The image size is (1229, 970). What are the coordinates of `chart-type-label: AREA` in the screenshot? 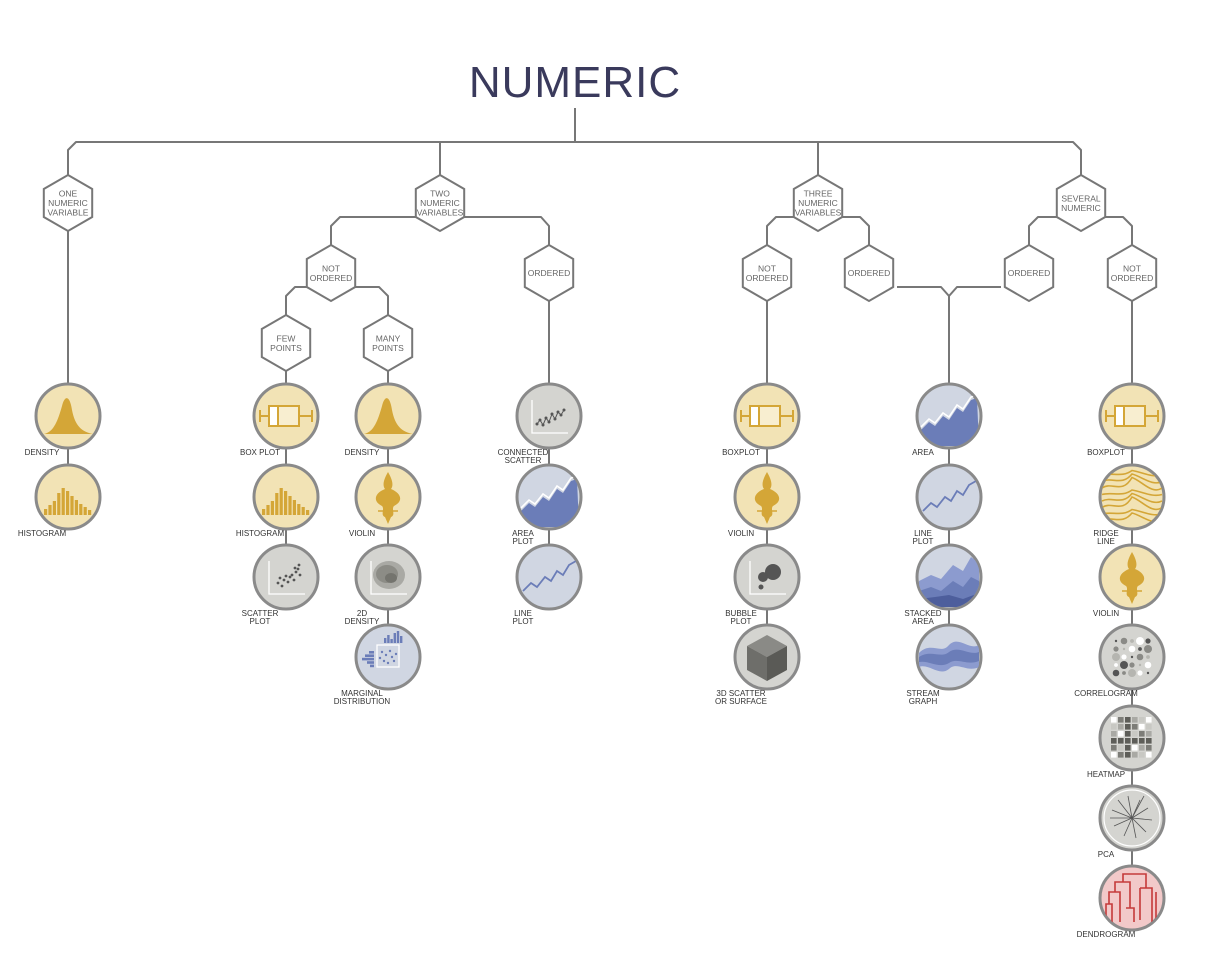 It's located at (923, 452).